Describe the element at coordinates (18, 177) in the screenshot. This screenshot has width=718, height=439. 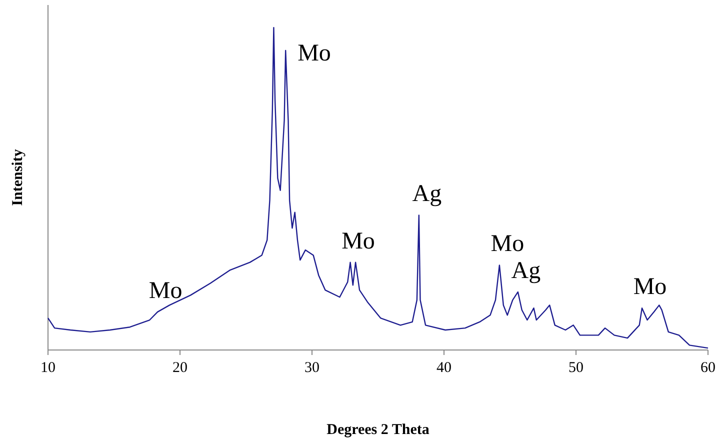
I see `y-axis-title: Intensity` at that location.